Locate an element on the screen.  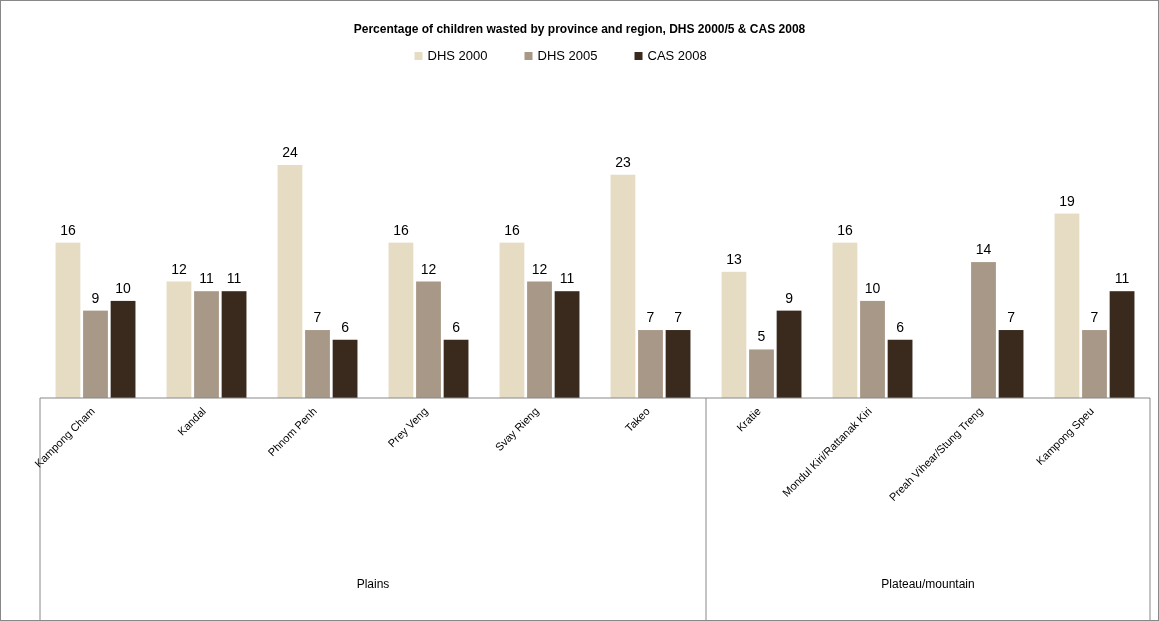
legend-label: DHS 2000 is located at coordinates (457, 55).